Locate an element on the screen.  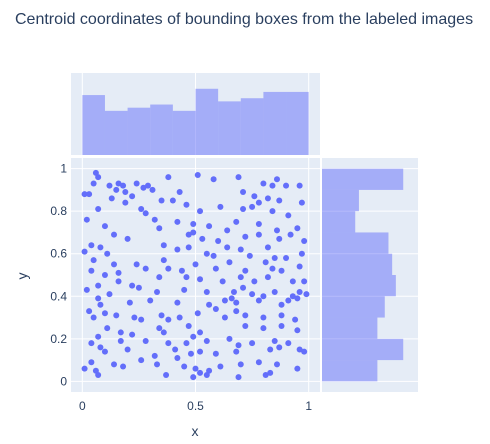
y-axis-label: y is located at coordinates (22, 276).